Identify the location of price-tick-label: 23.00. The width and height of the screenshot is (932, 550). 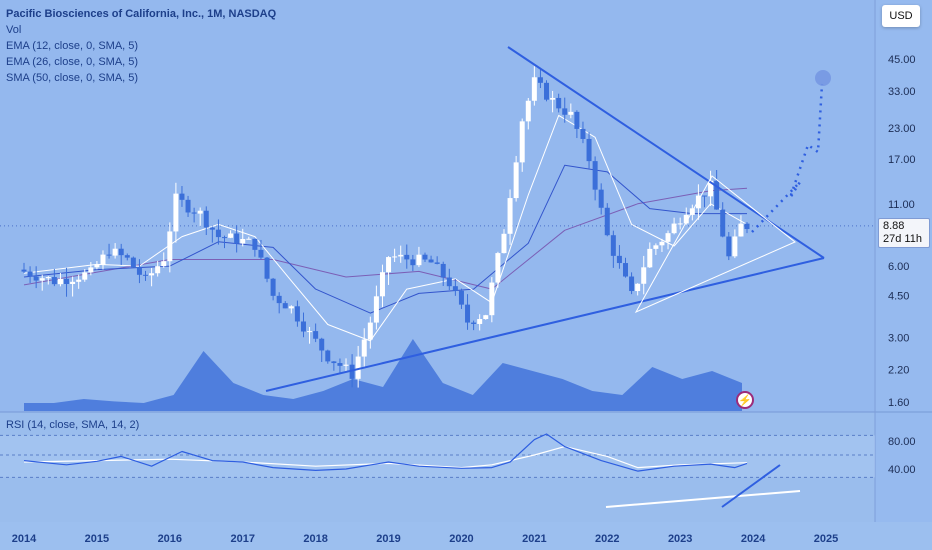
(902, 129).